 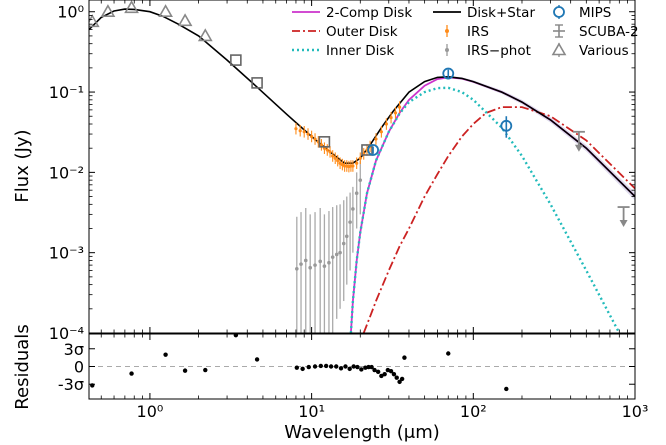 I want to click on legend-label: SCUBA-2, so click(x=609, y=32).